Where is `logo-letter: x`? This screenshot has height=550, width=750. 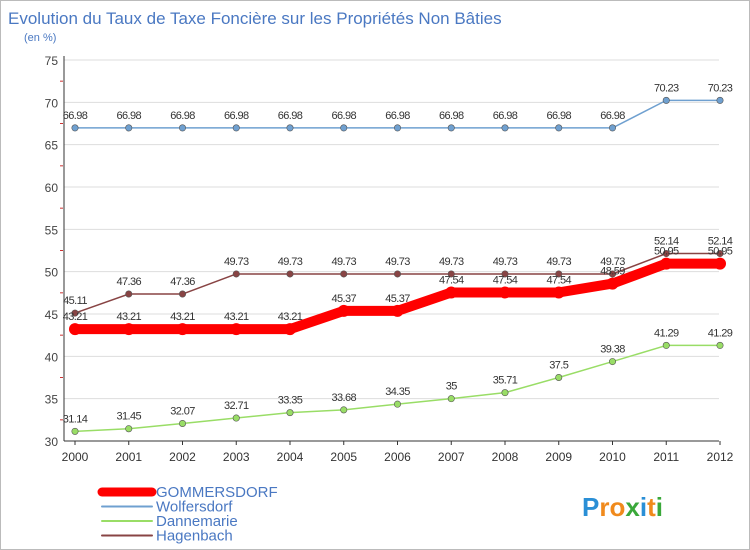
logo-letter: x is located at coordinates (632, 507).